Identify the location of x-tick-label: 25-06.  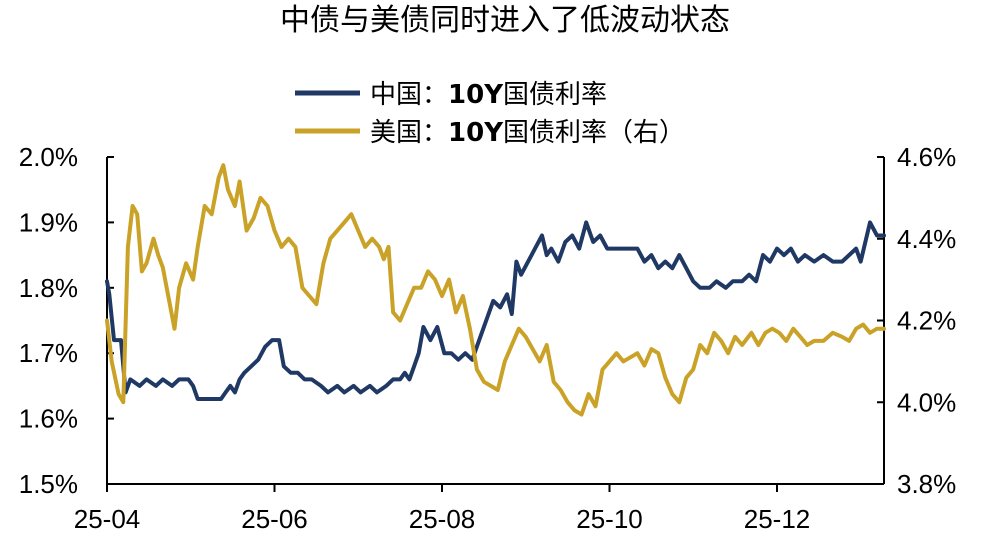
(274, 519).